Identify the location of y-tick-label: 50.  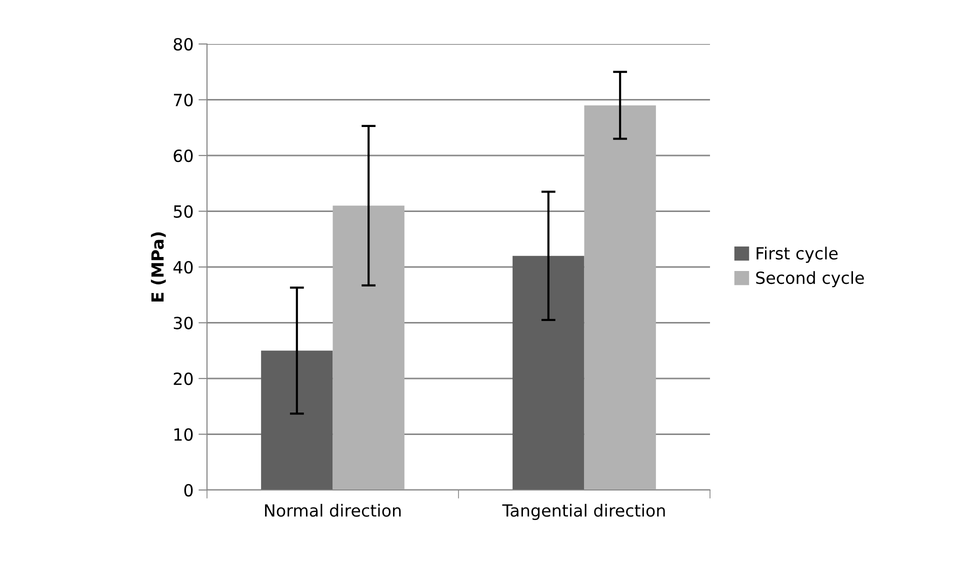
(183, 211).